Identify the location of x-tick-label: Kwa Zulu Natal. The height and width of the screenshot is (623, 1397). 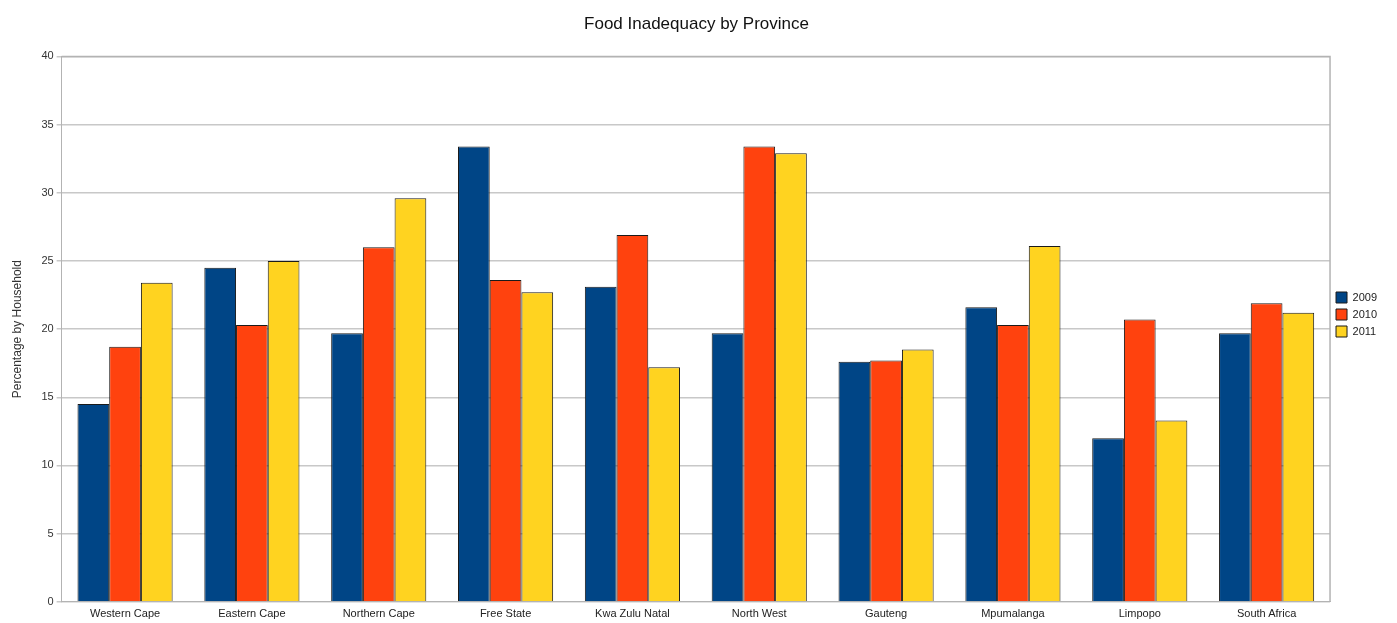
(632, 613).